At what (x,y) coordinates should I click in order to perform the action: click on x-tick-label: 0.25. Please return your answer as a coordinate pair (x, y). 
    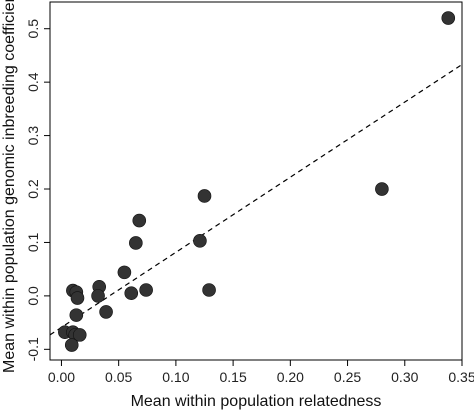
    Looking at the image, I should click on (347, 377).